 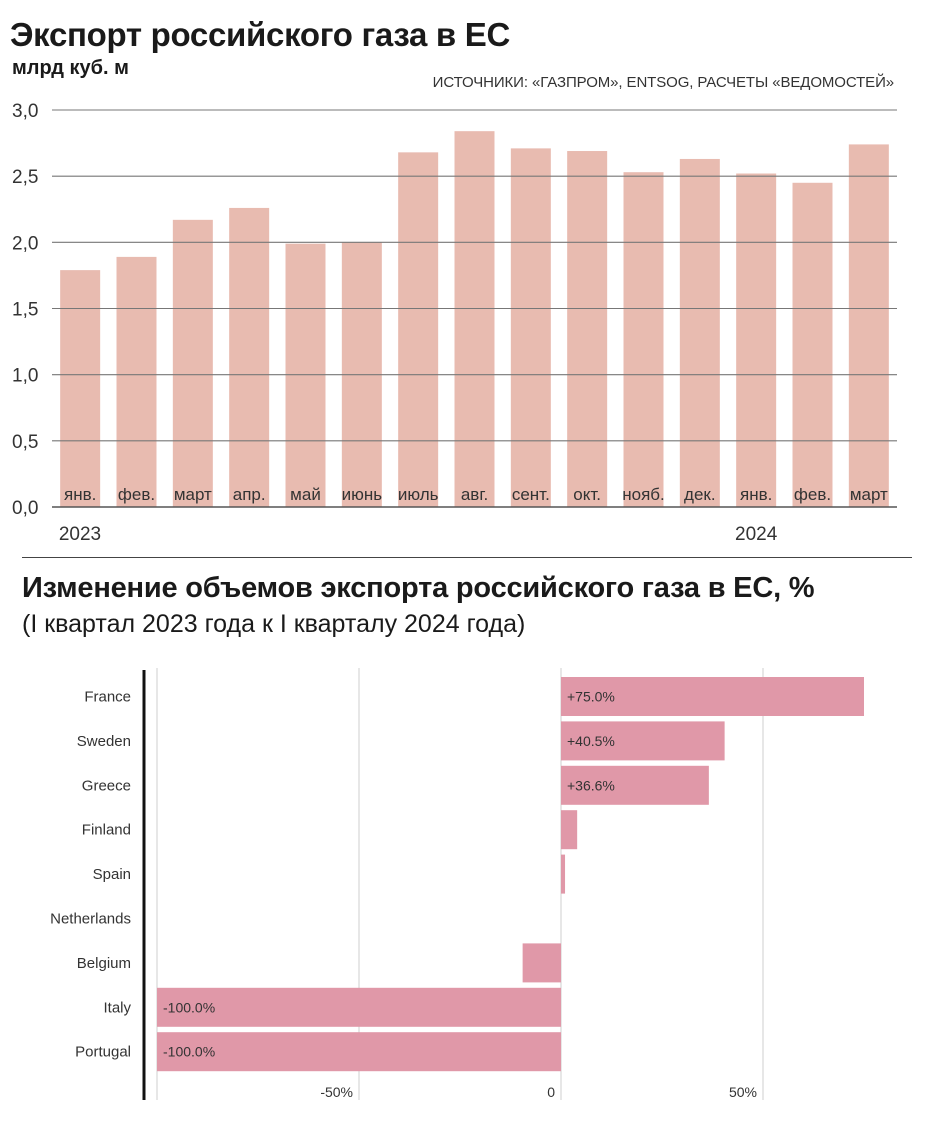 What do you see at coordinates (336, 1092) in the screenshot?
I see `x-tick-label: -50%` at bounding box center [336, 1092].